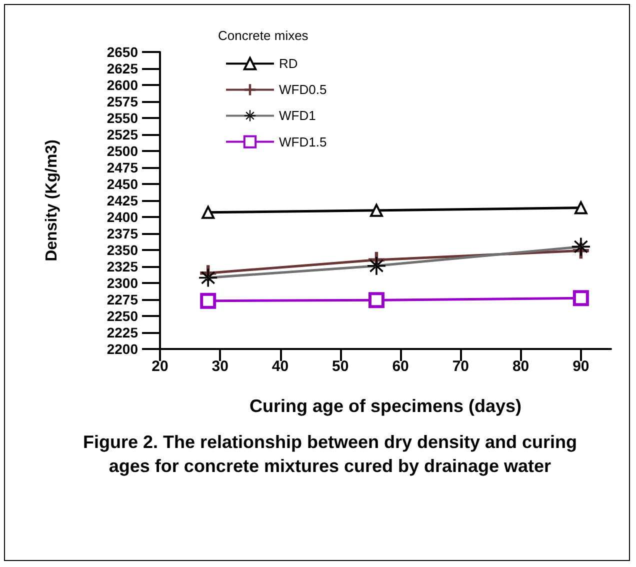 The image size is (636, 567). I want to click on y-tick-label: 2375, so click(122, 234).